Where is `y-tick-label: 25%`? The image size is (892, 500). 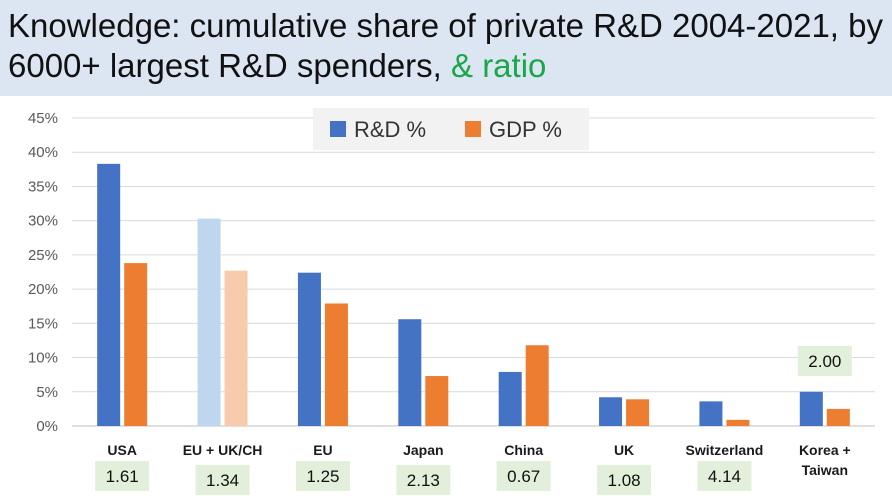 y-tick-label: 25% is located at coordinates (43, 255).